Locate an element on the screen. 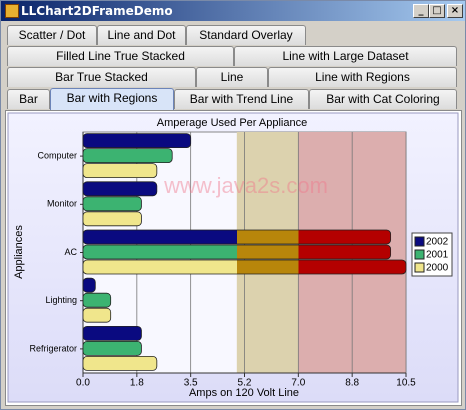 This screenshot has width=466, height=410. x-tick-label: 1.8 is located at coordinates (137, 383).